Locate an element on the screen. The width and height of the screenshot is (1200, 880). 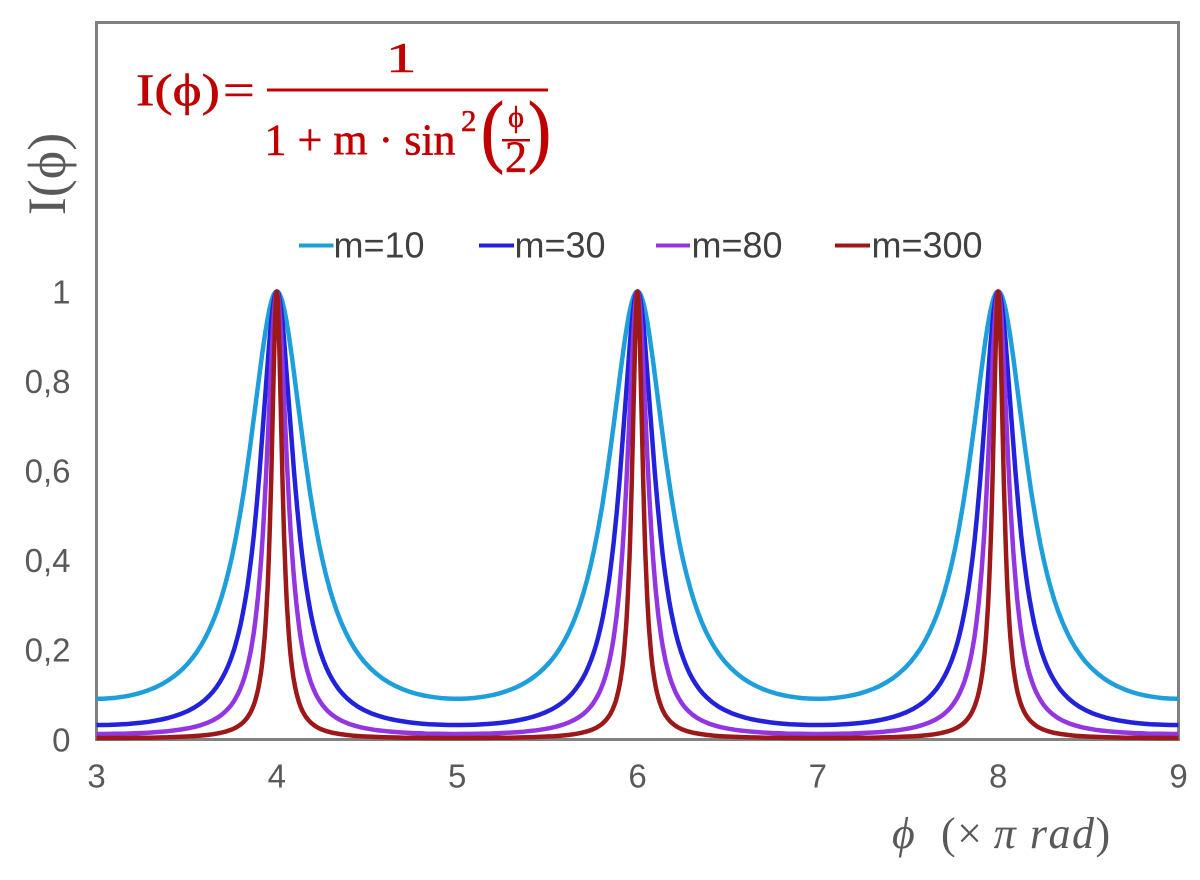
svg-text: m=10 is located at coordinates (379, 245).